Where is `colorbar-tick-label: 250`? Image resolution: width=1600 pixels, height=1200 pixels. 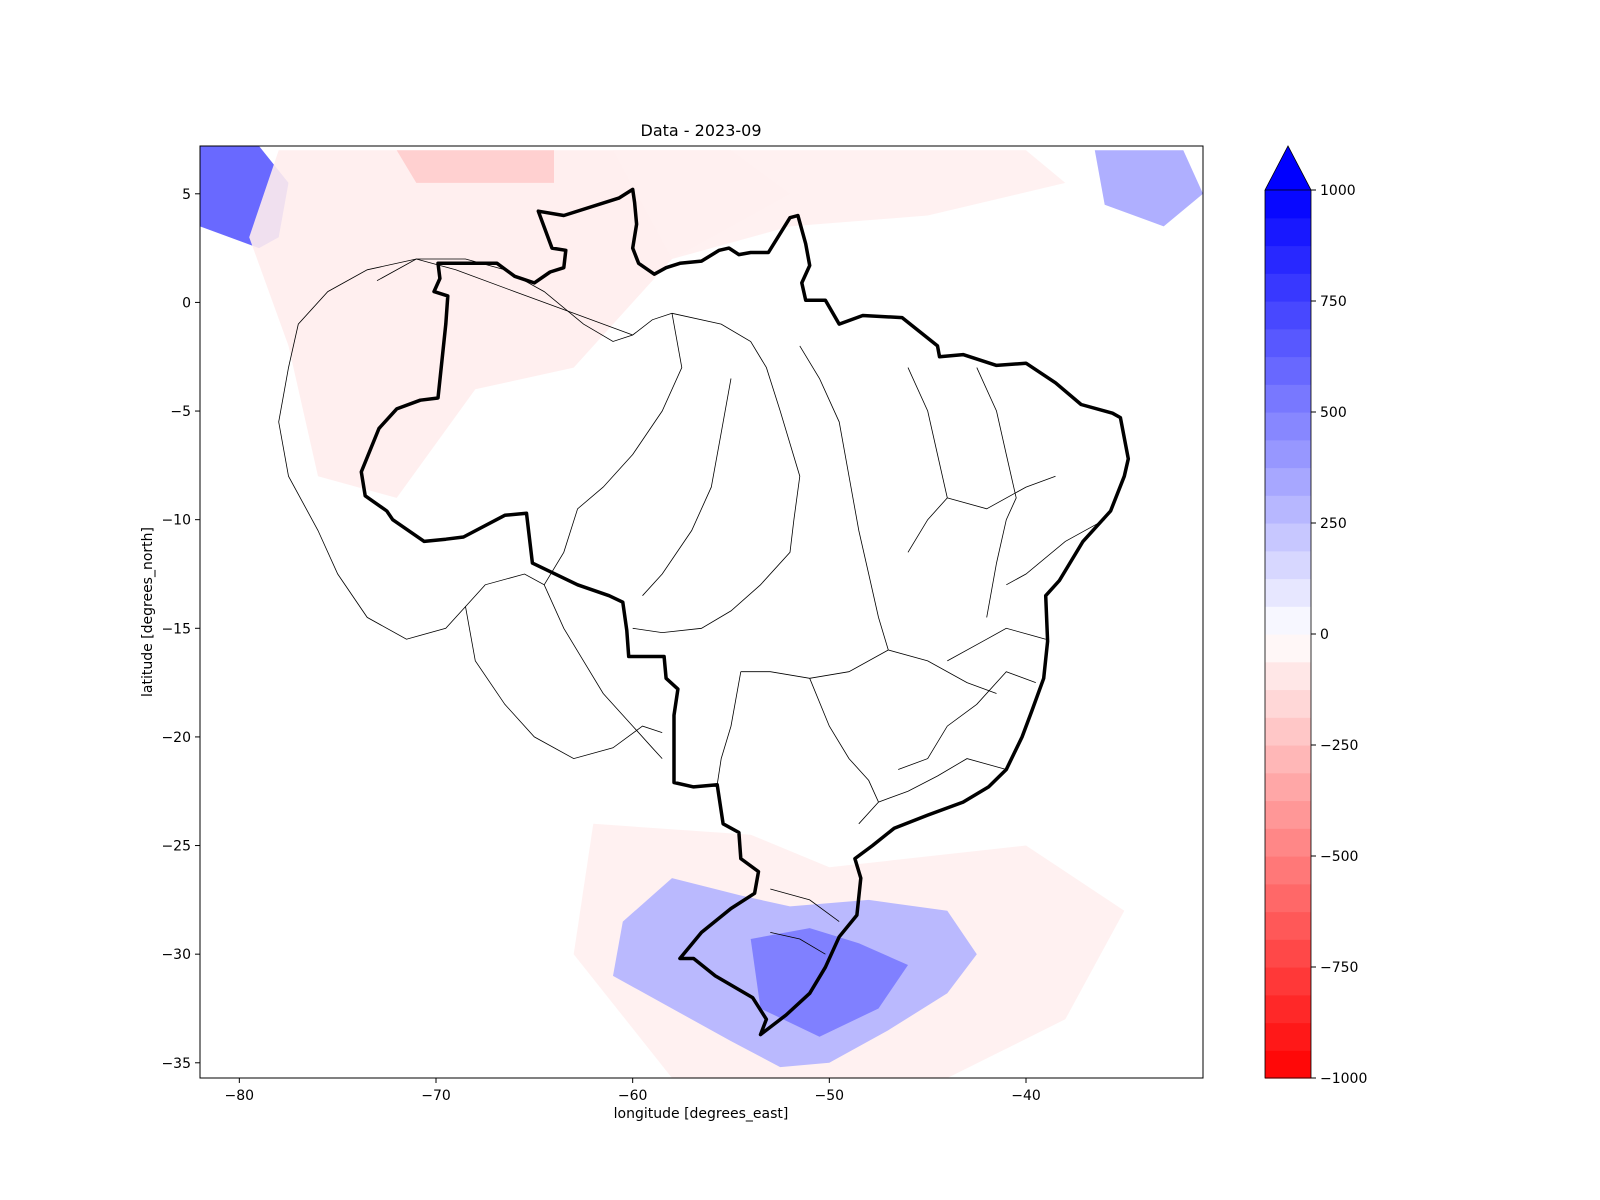
colorbar-tick-label: 250 is located at coordinates (1333, 524).